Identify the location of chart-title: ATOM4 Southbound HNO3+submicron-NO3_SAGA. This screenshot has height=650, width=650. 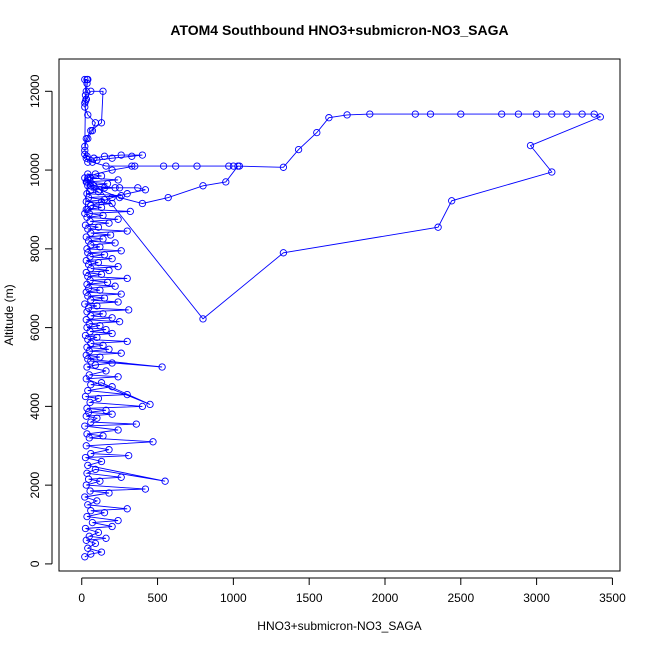
(339, 30).